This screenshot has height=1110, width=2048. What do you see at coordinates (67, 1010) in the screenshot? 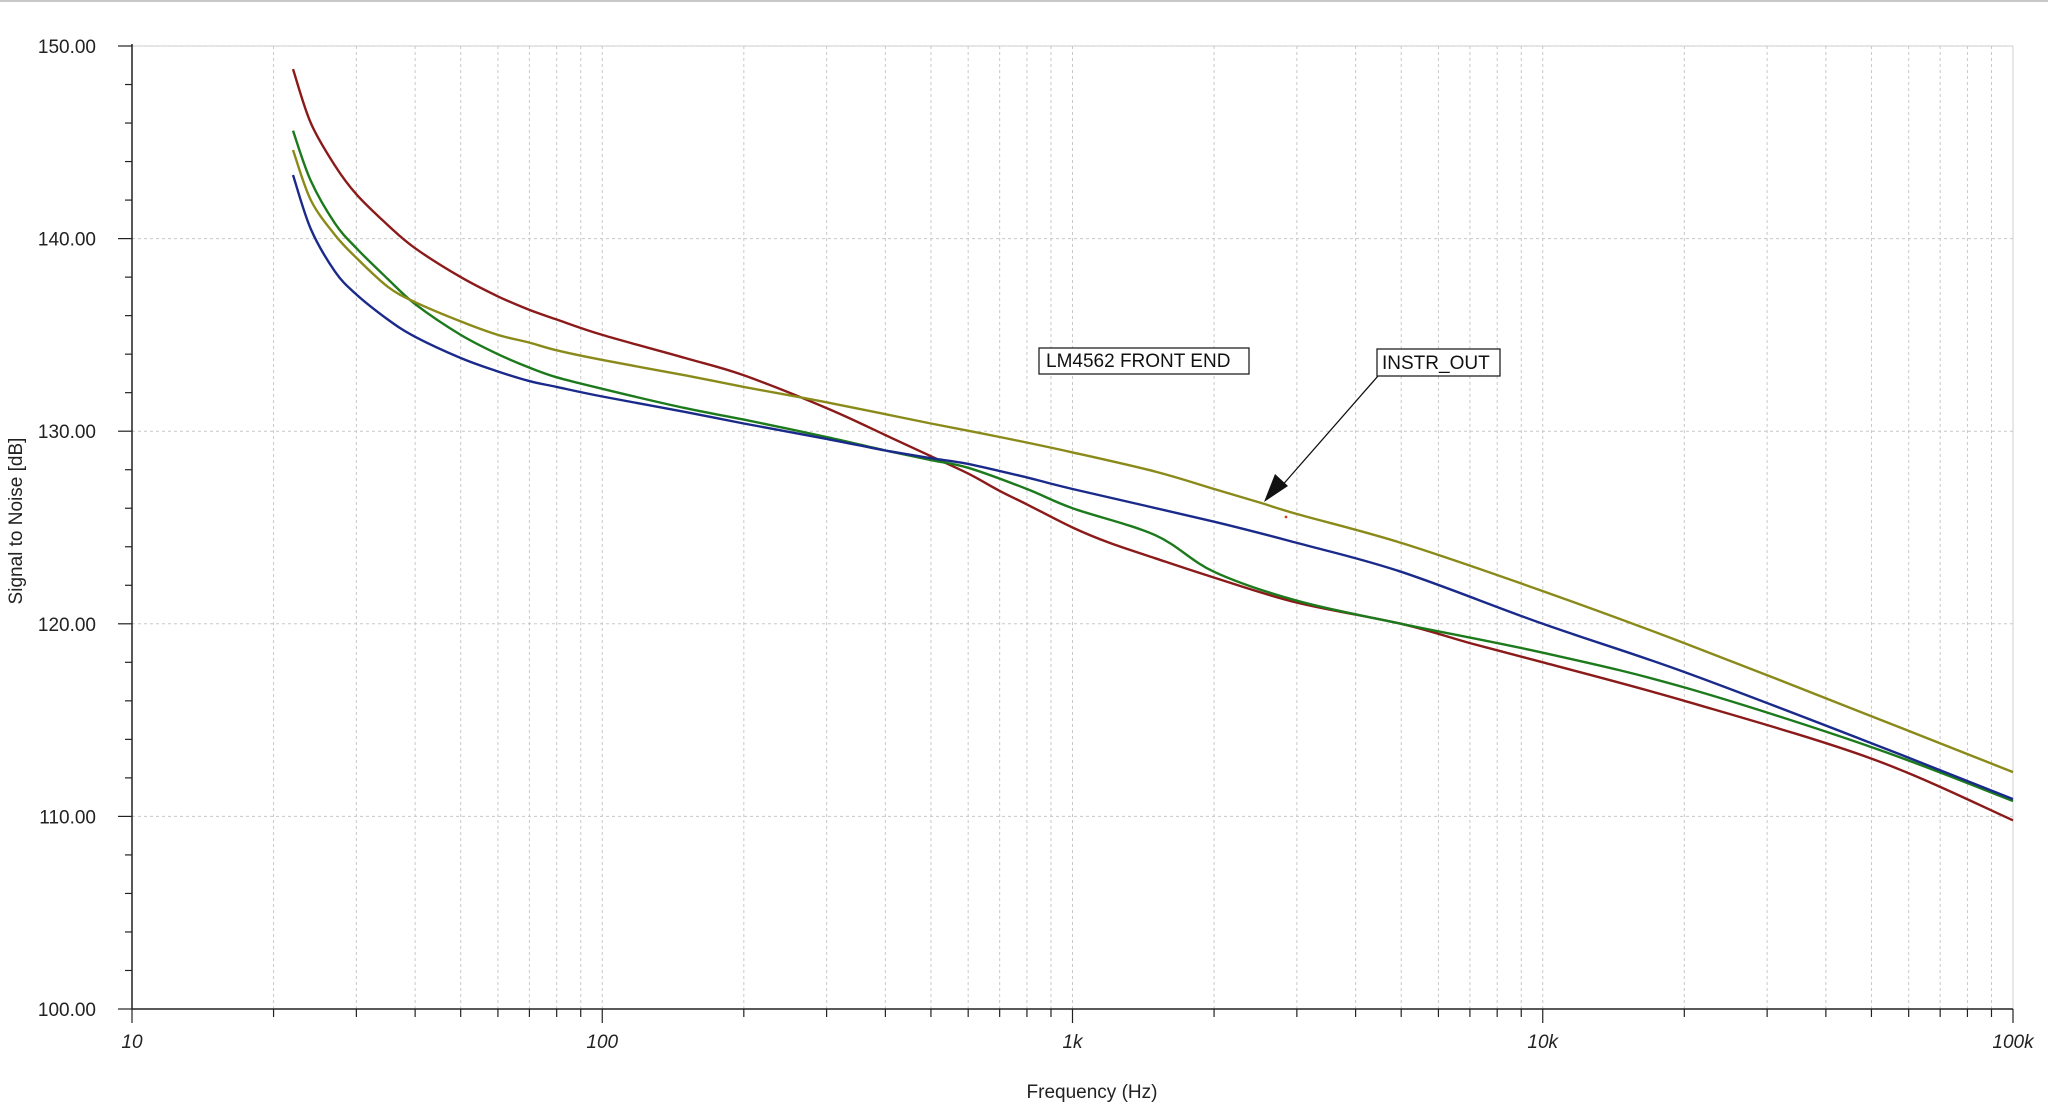
I see `y-tick-label: 100.00` at bounding box center [67, 1010].